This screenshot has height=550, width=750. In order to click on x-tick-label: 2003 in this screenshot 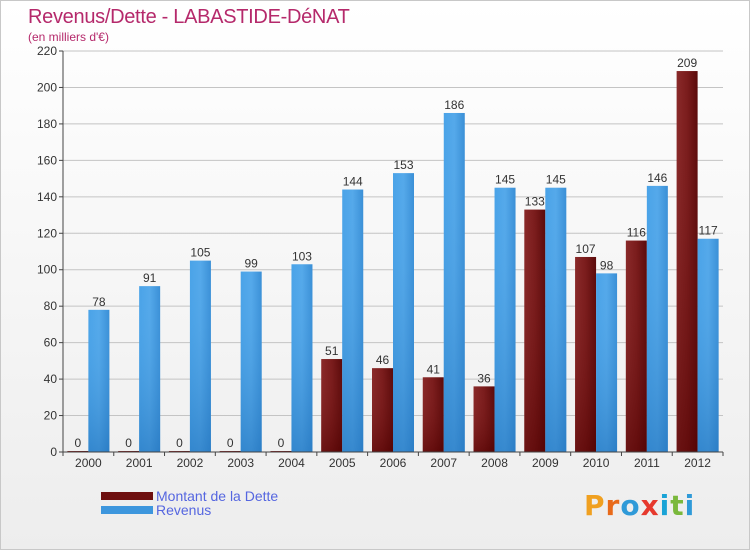, I will do `click(240, 463)`.